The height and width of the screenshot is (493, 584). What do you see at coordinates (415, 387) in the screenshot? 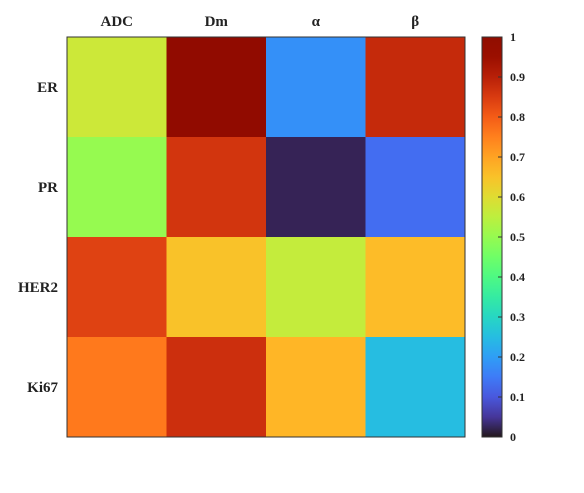
I see `heatmap-cell-Ki67-β` at bounding box center [415, 387].